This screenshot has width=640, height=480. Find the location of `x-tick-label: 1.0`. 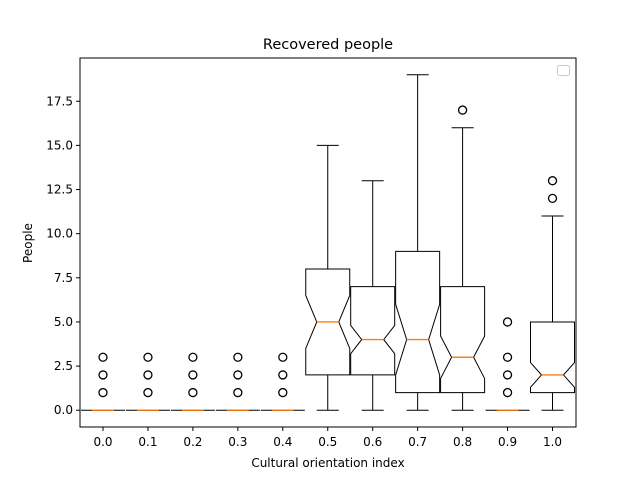

x-tick-label: 1.0 is located at coordinates (552, 442).